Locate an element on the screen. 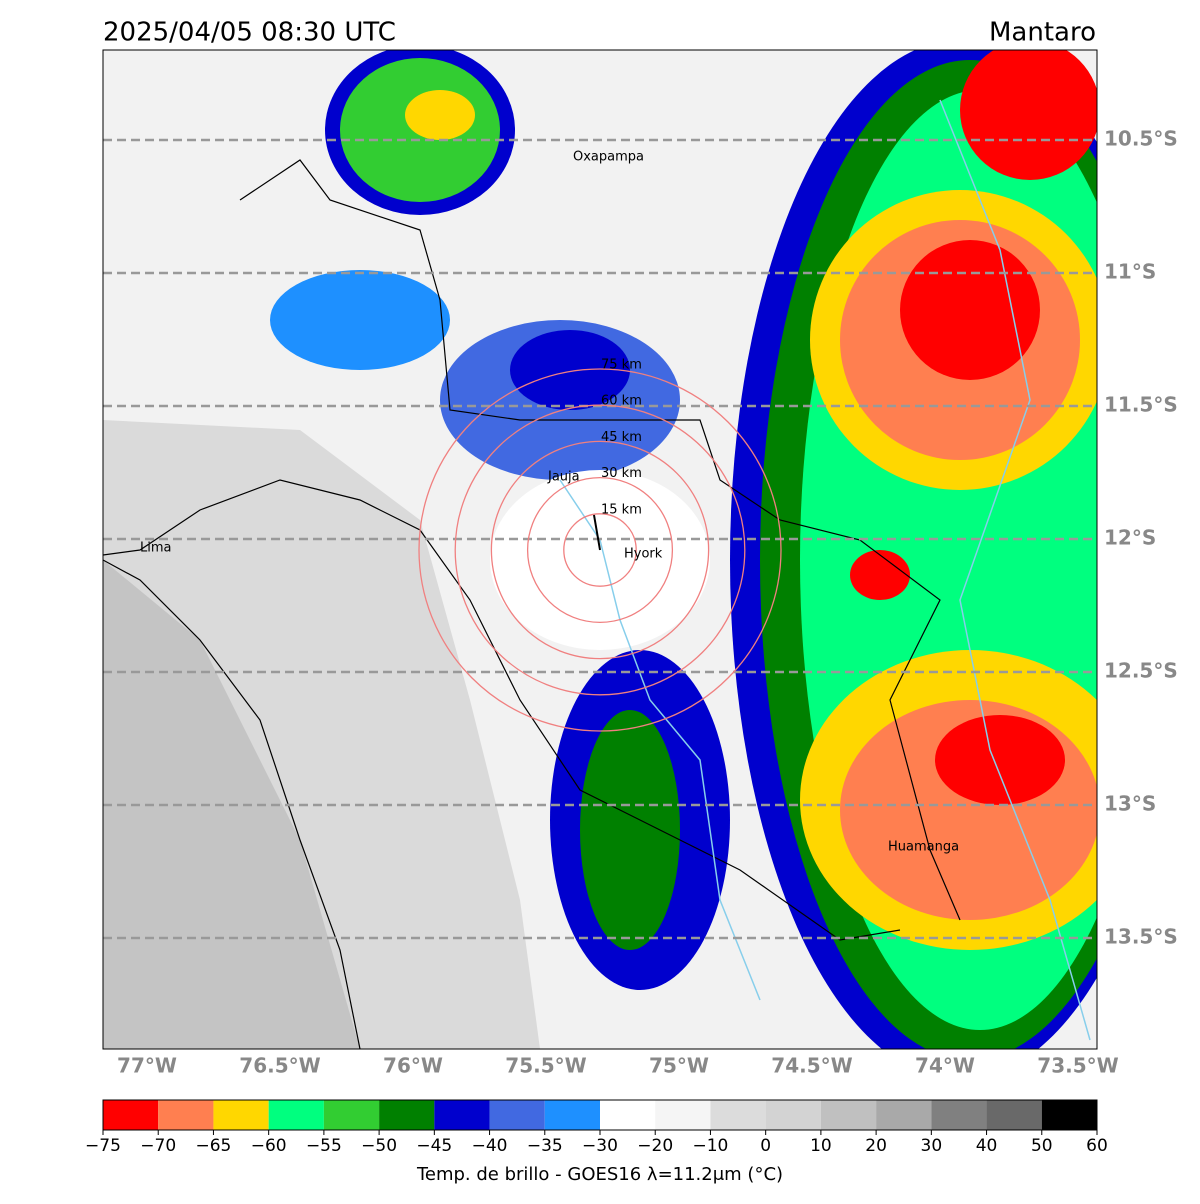  lat-label: 12.5°S is located at coordinates (1141, 671).